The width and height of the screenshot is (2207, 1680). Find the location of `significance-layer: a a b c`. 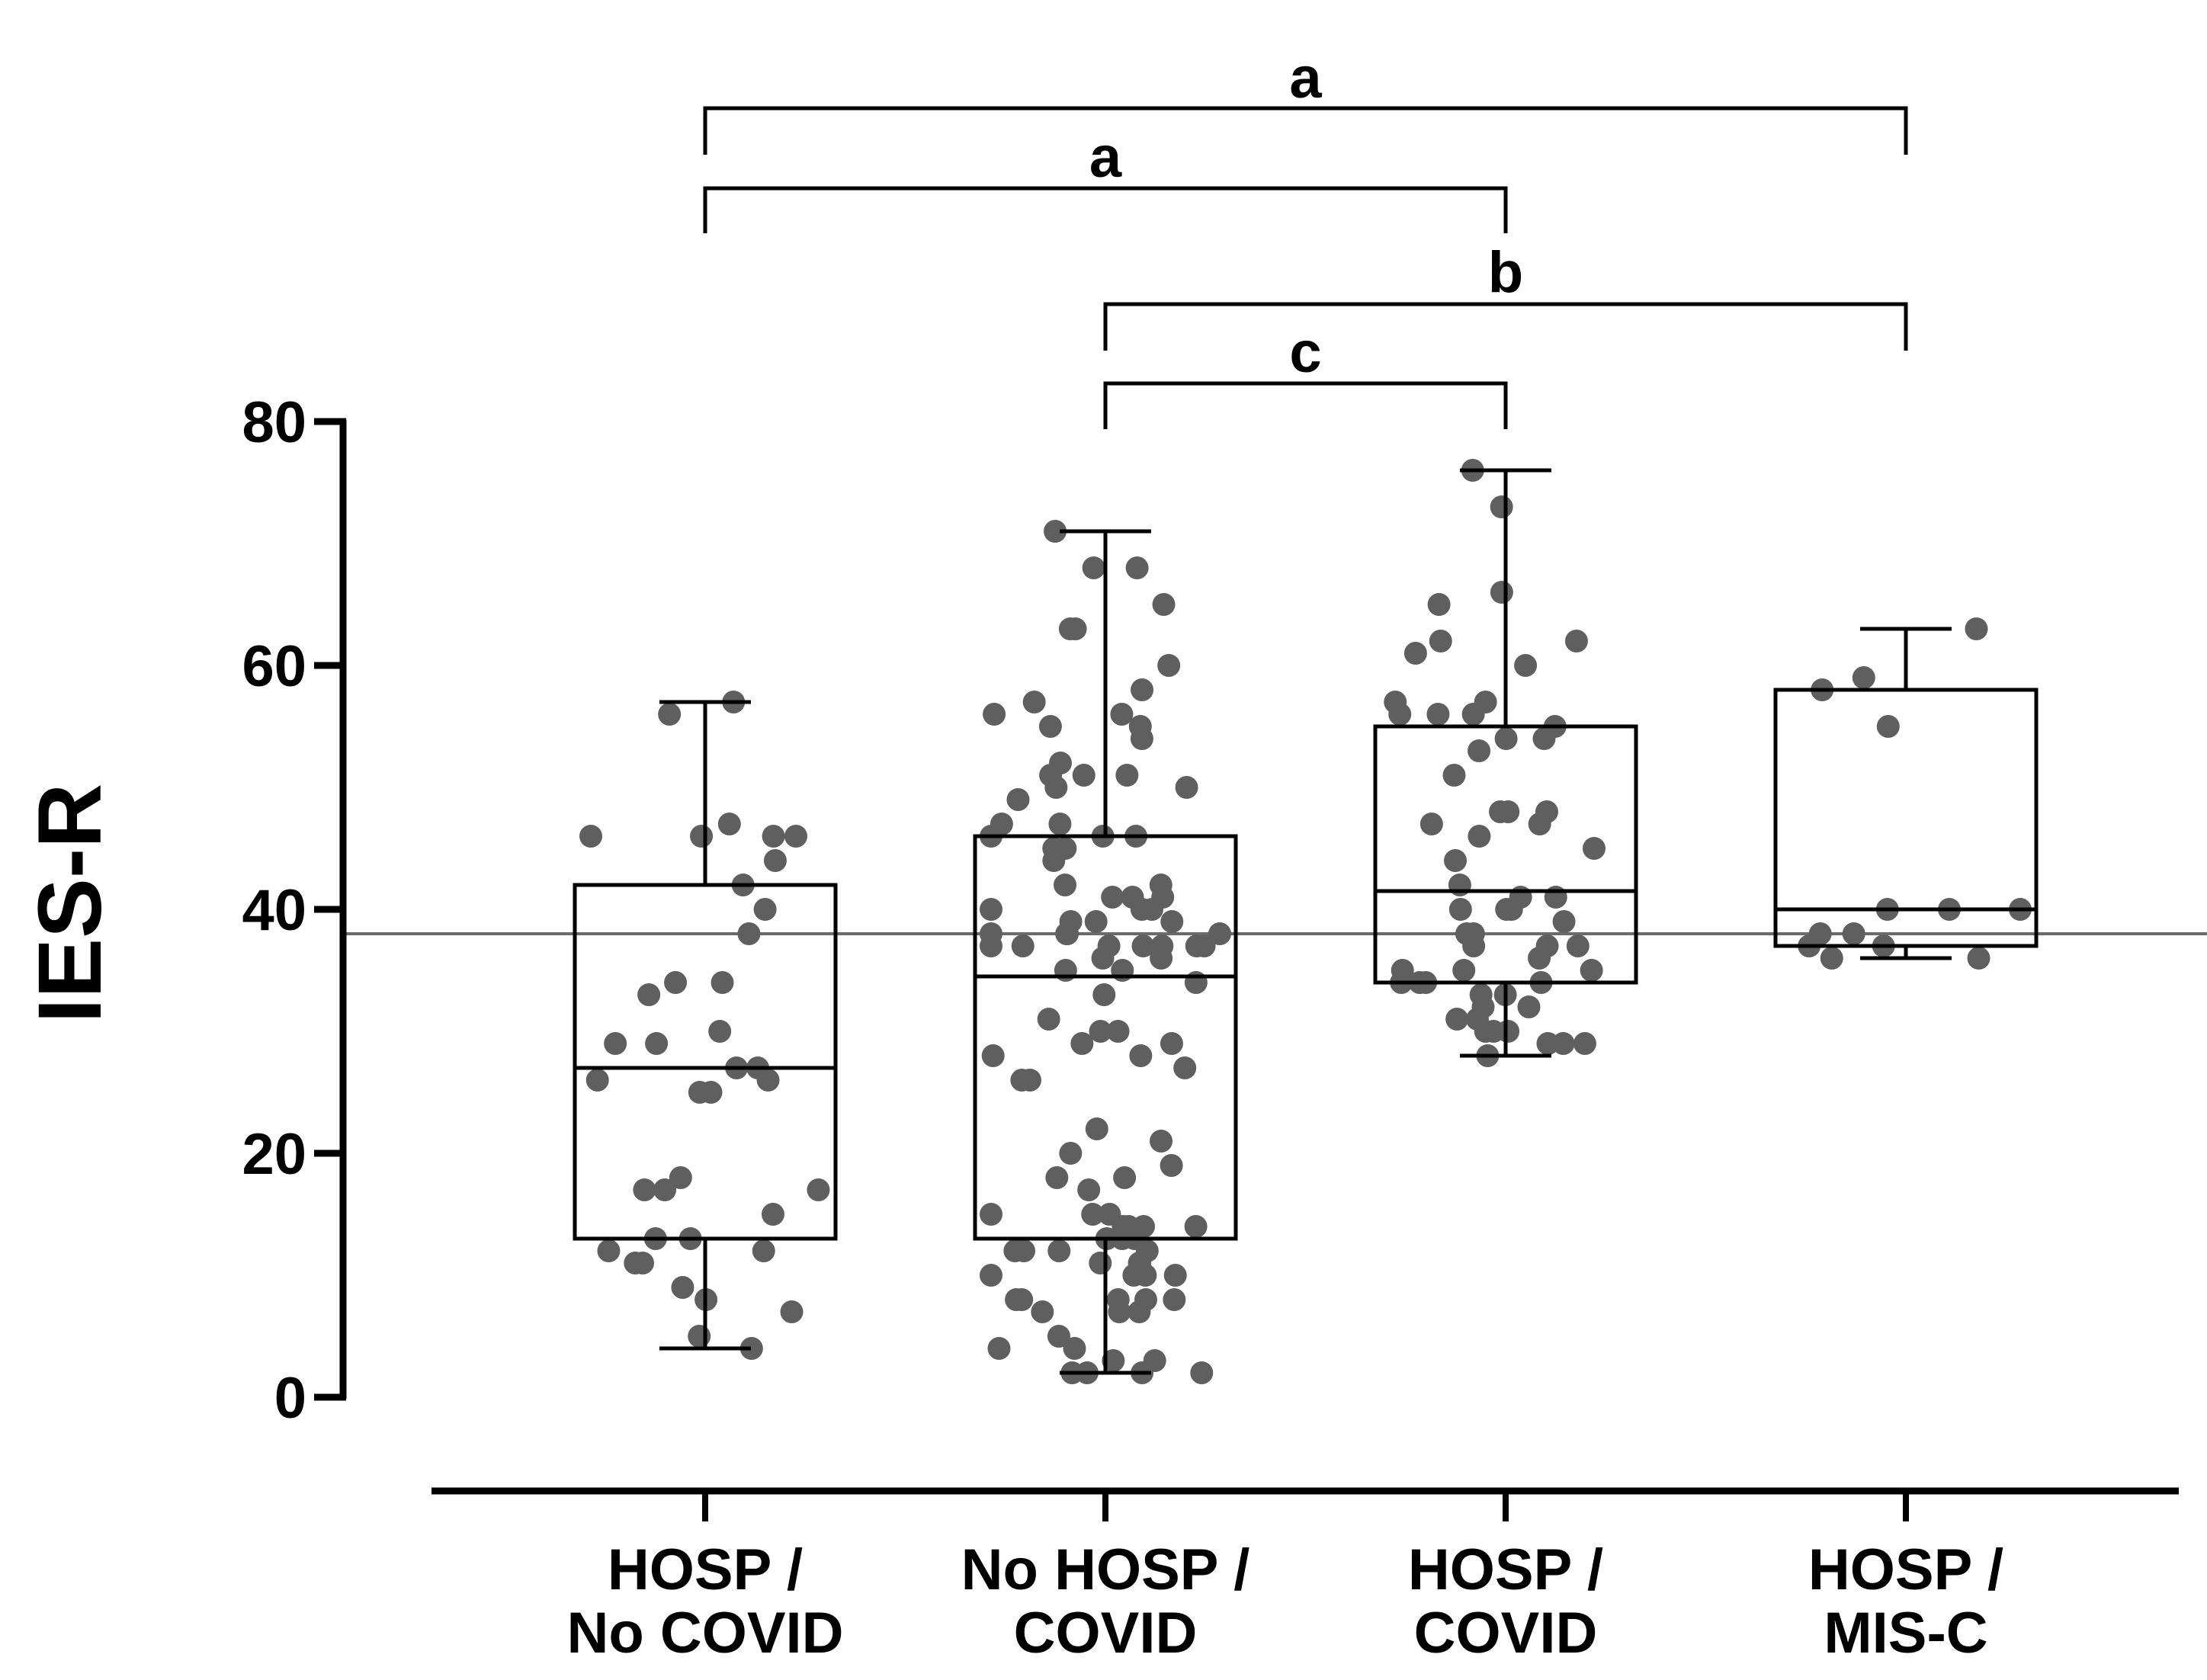

significance-layer: a a b c is located at coordinates (1305, 237).